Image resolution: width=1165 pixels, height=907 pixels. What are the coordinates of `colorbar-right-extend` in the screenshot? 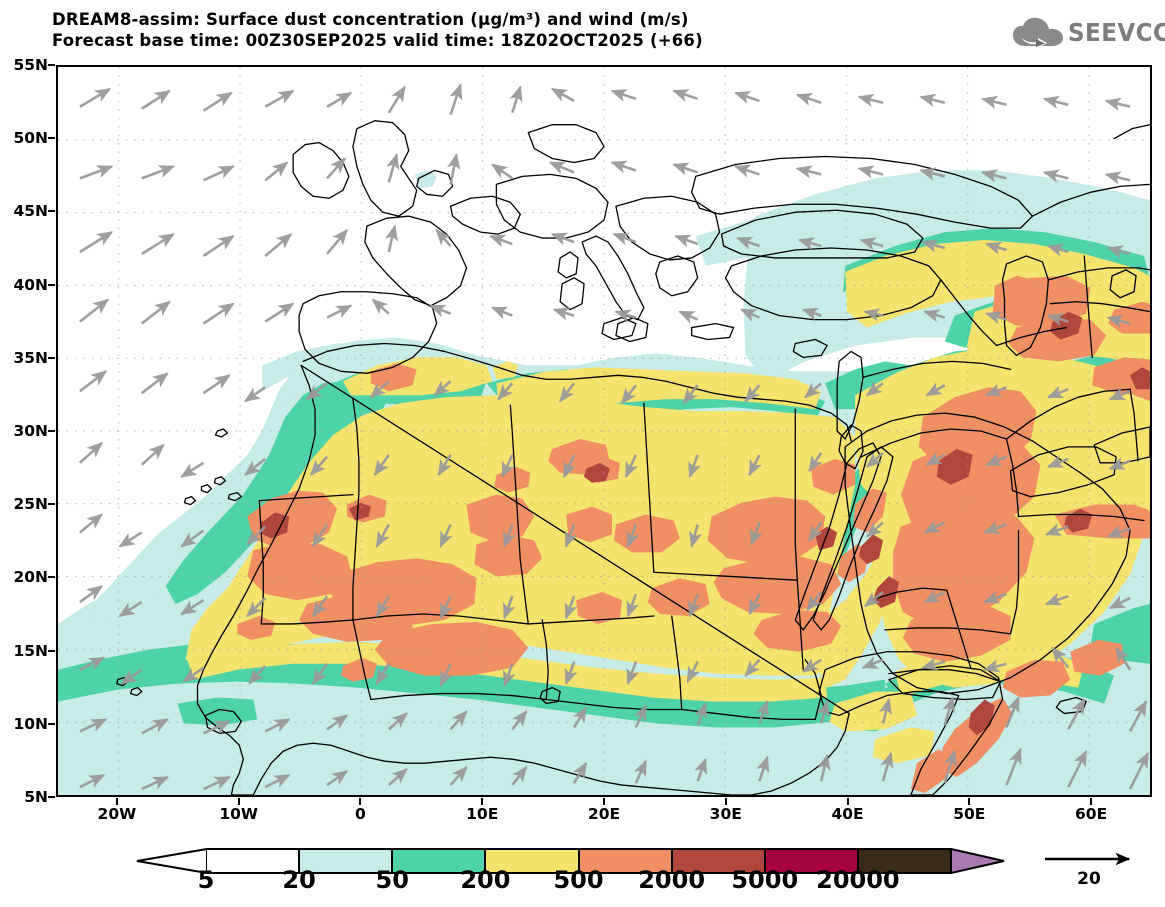 It's located at (978, 861).